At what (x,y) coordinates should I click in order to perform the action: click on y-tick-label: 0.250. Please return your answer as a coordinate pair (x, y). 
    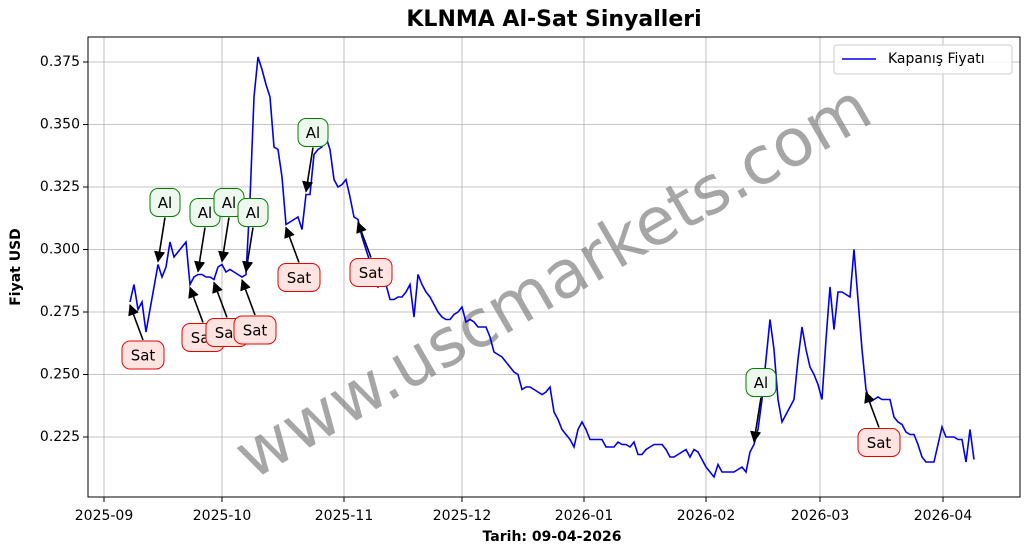
    Looking at the image, I should click on (60, 375).